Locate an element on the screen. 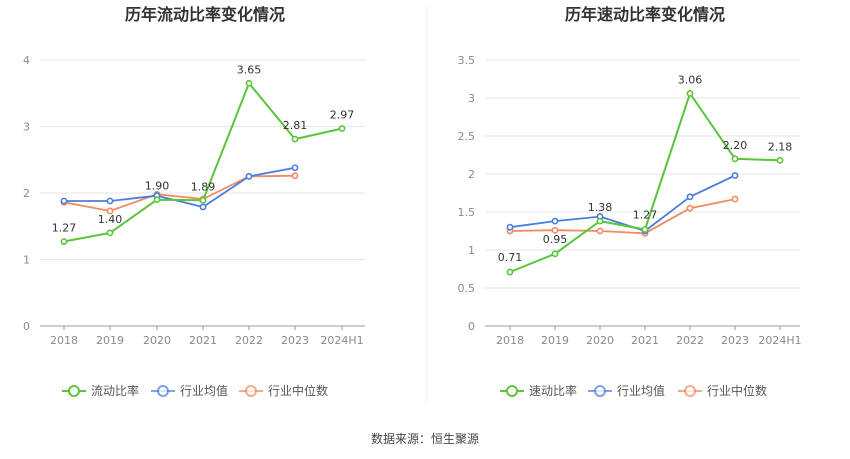 The height and width of the screenshot is (459, 850). data-label: 1.89 is located at coordinates (203, 186).